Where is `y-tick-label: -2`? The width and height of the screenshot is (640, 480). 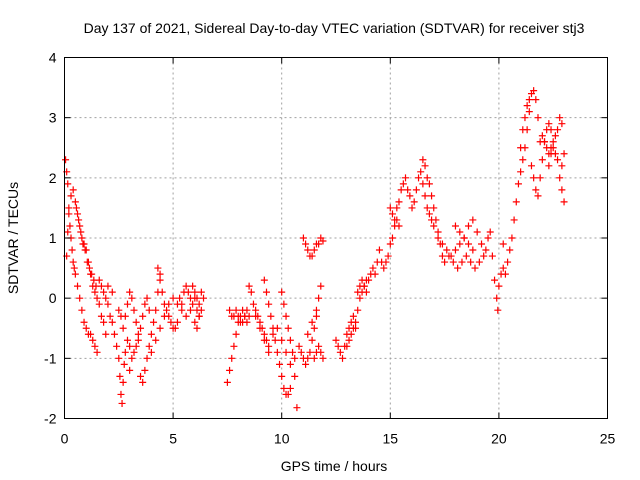
y-tick-label: -2 is located at coordinates (50, 419).